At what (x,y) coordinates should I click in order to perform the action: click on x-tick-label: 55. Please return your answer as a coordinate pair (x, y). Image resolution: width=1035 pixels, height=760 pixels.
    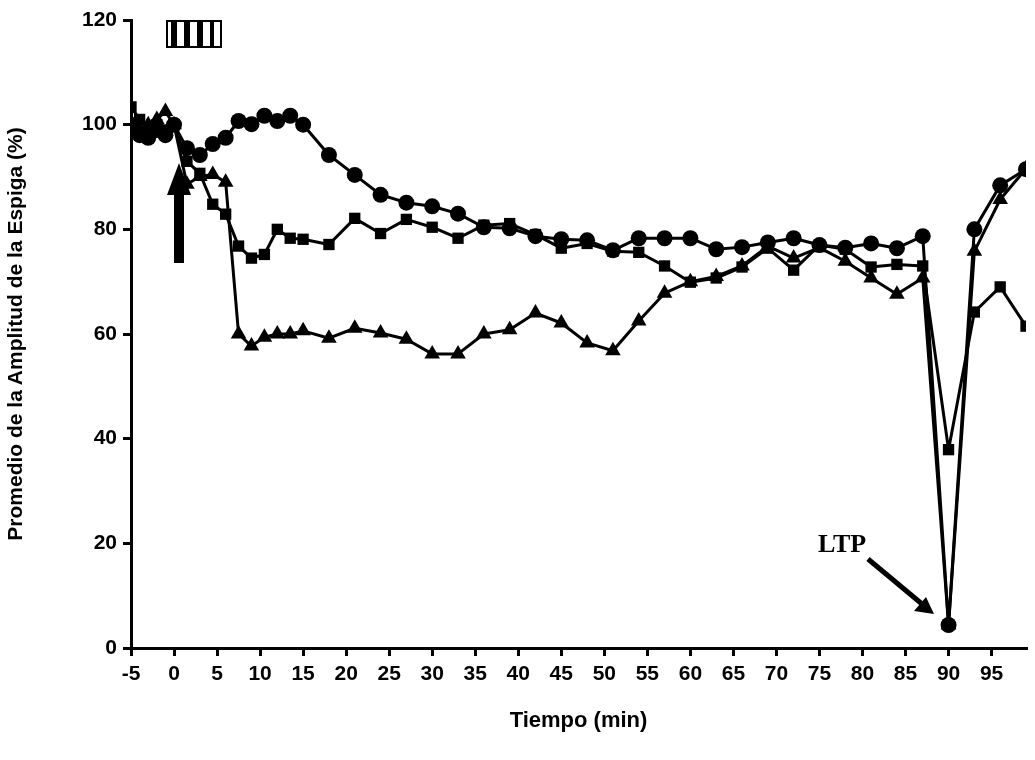
    Looking at the image, I should click on (647, 673).